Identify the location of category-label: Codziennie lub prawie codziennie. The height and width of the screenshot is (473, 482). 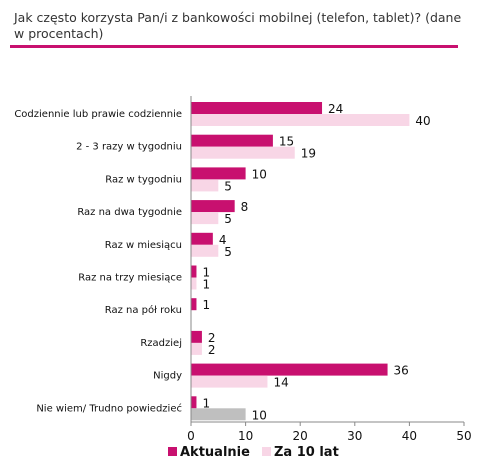
(98, 114).